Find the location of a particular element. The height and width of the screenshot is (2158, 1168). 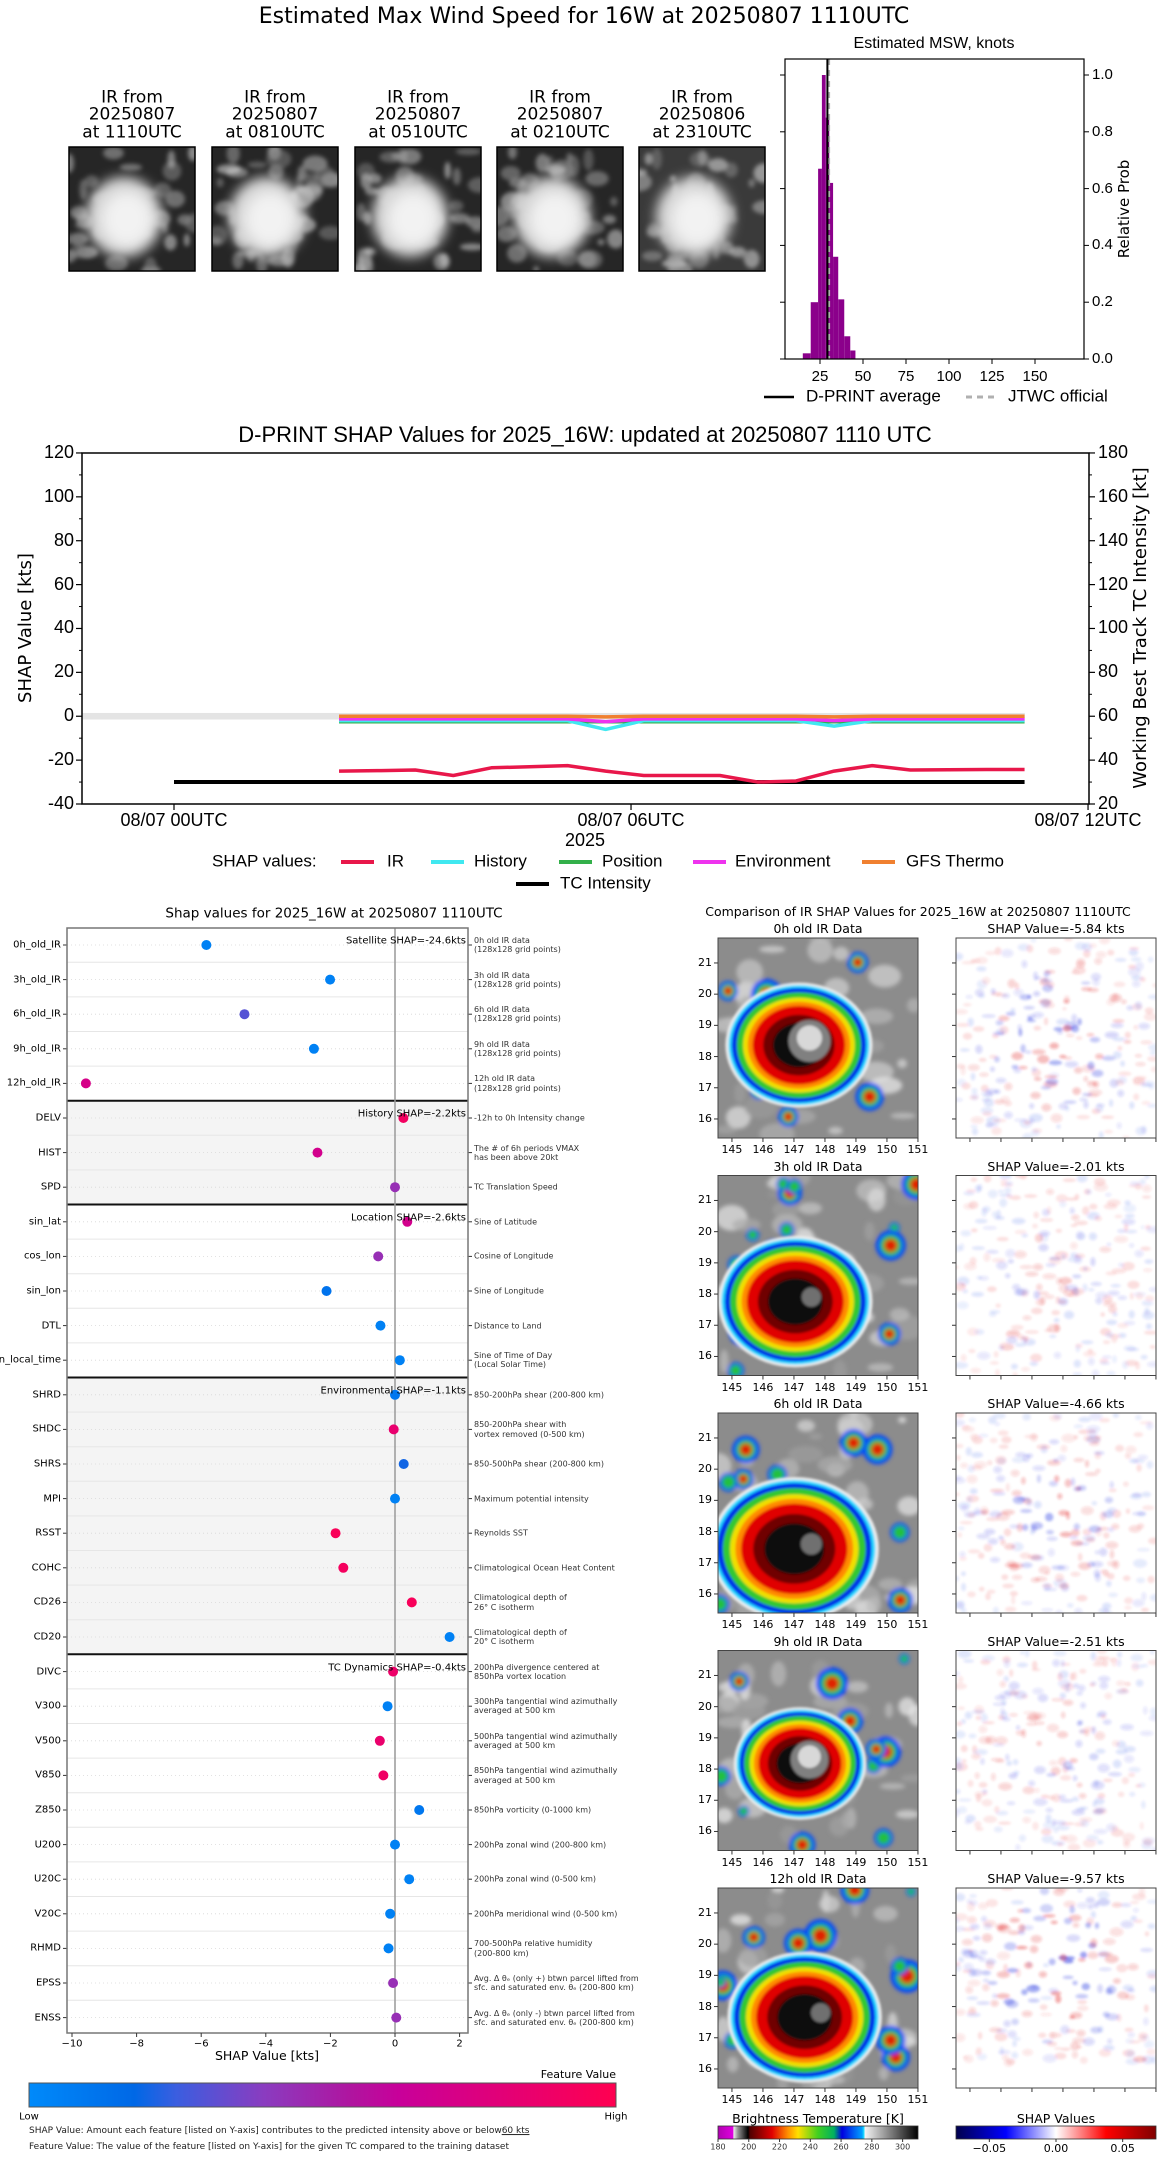

y-tick-label: 0.2 is located at coordinates (1102, 301).